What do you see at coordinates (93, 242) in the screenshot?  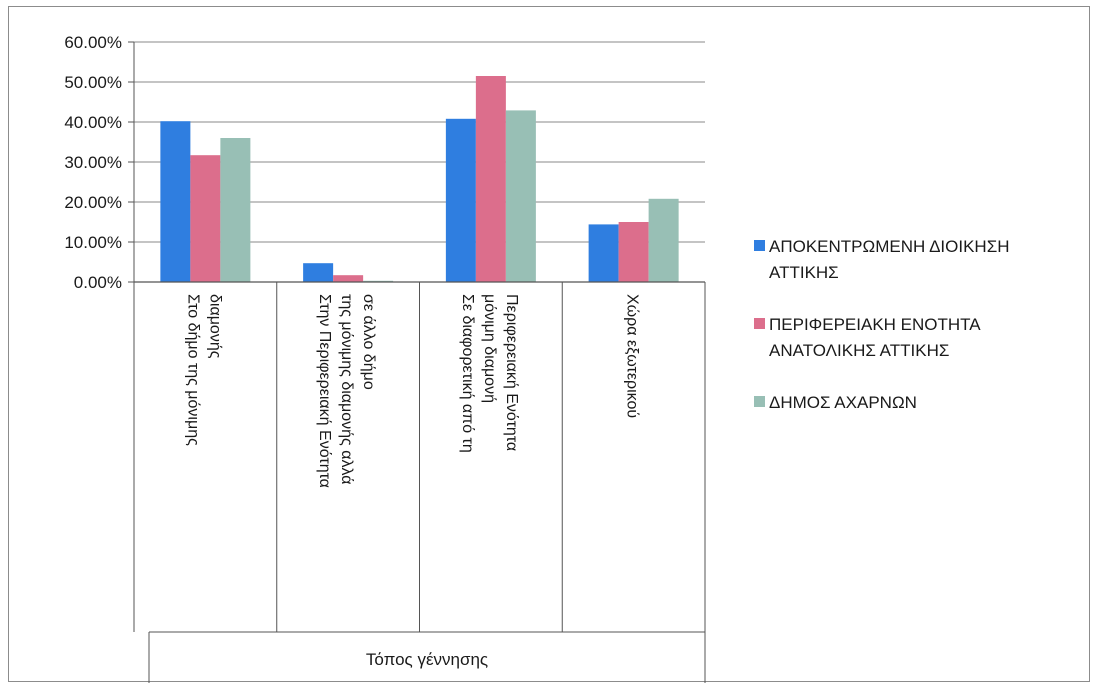 I see `y-tick-label: 10.00%` at bounding box center [93, 242].